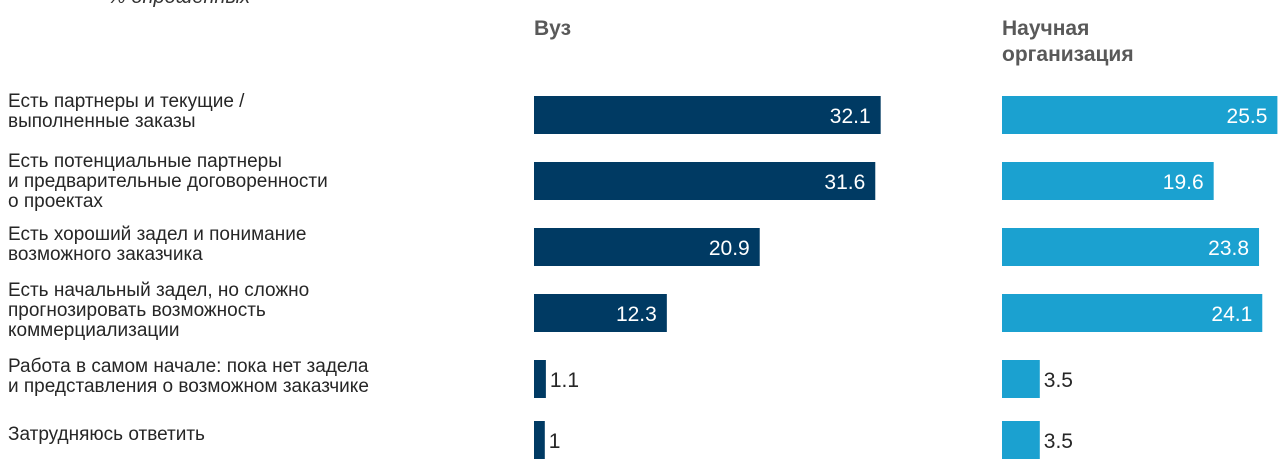 This screenshot has width=1285, height=459. What do you see at coordinates (729, 248) in the screenshot?
I see `bar-value-label-0-2: 20.9` at bounding box center [729, 248].